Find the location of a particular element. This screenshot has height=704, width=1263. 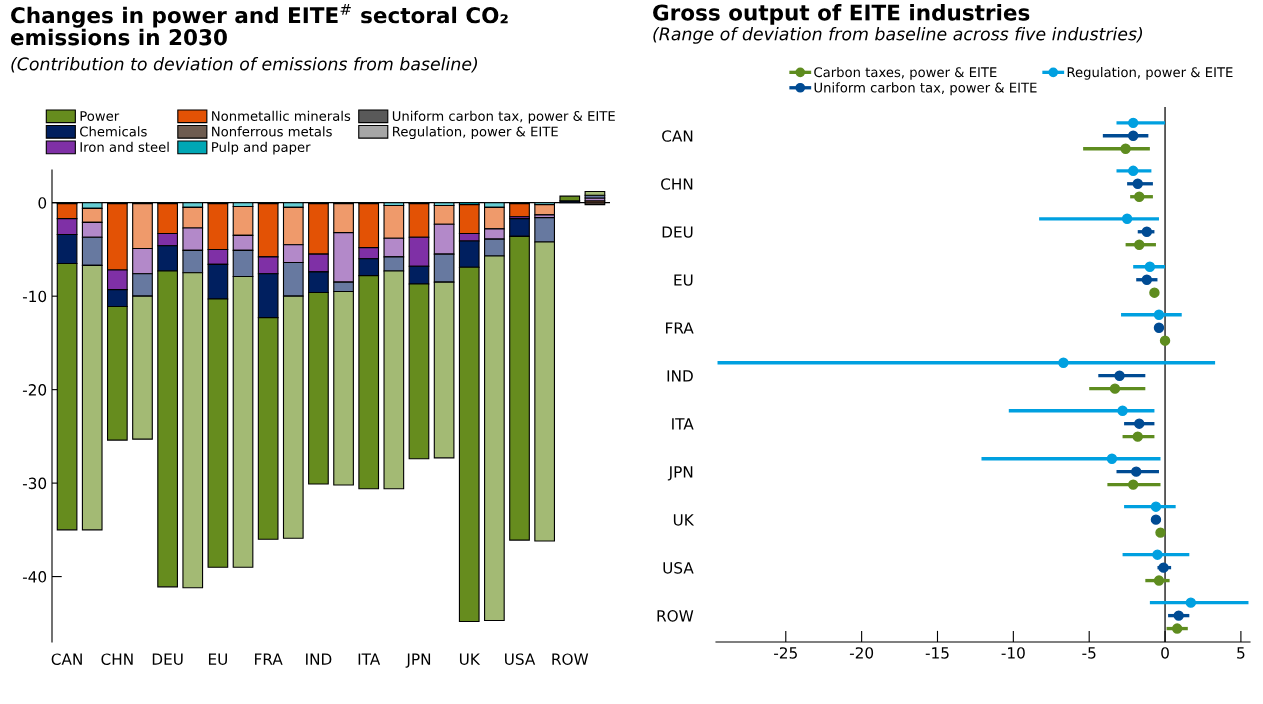

x-tick-label: DEU is located at coordinates (167, 659).